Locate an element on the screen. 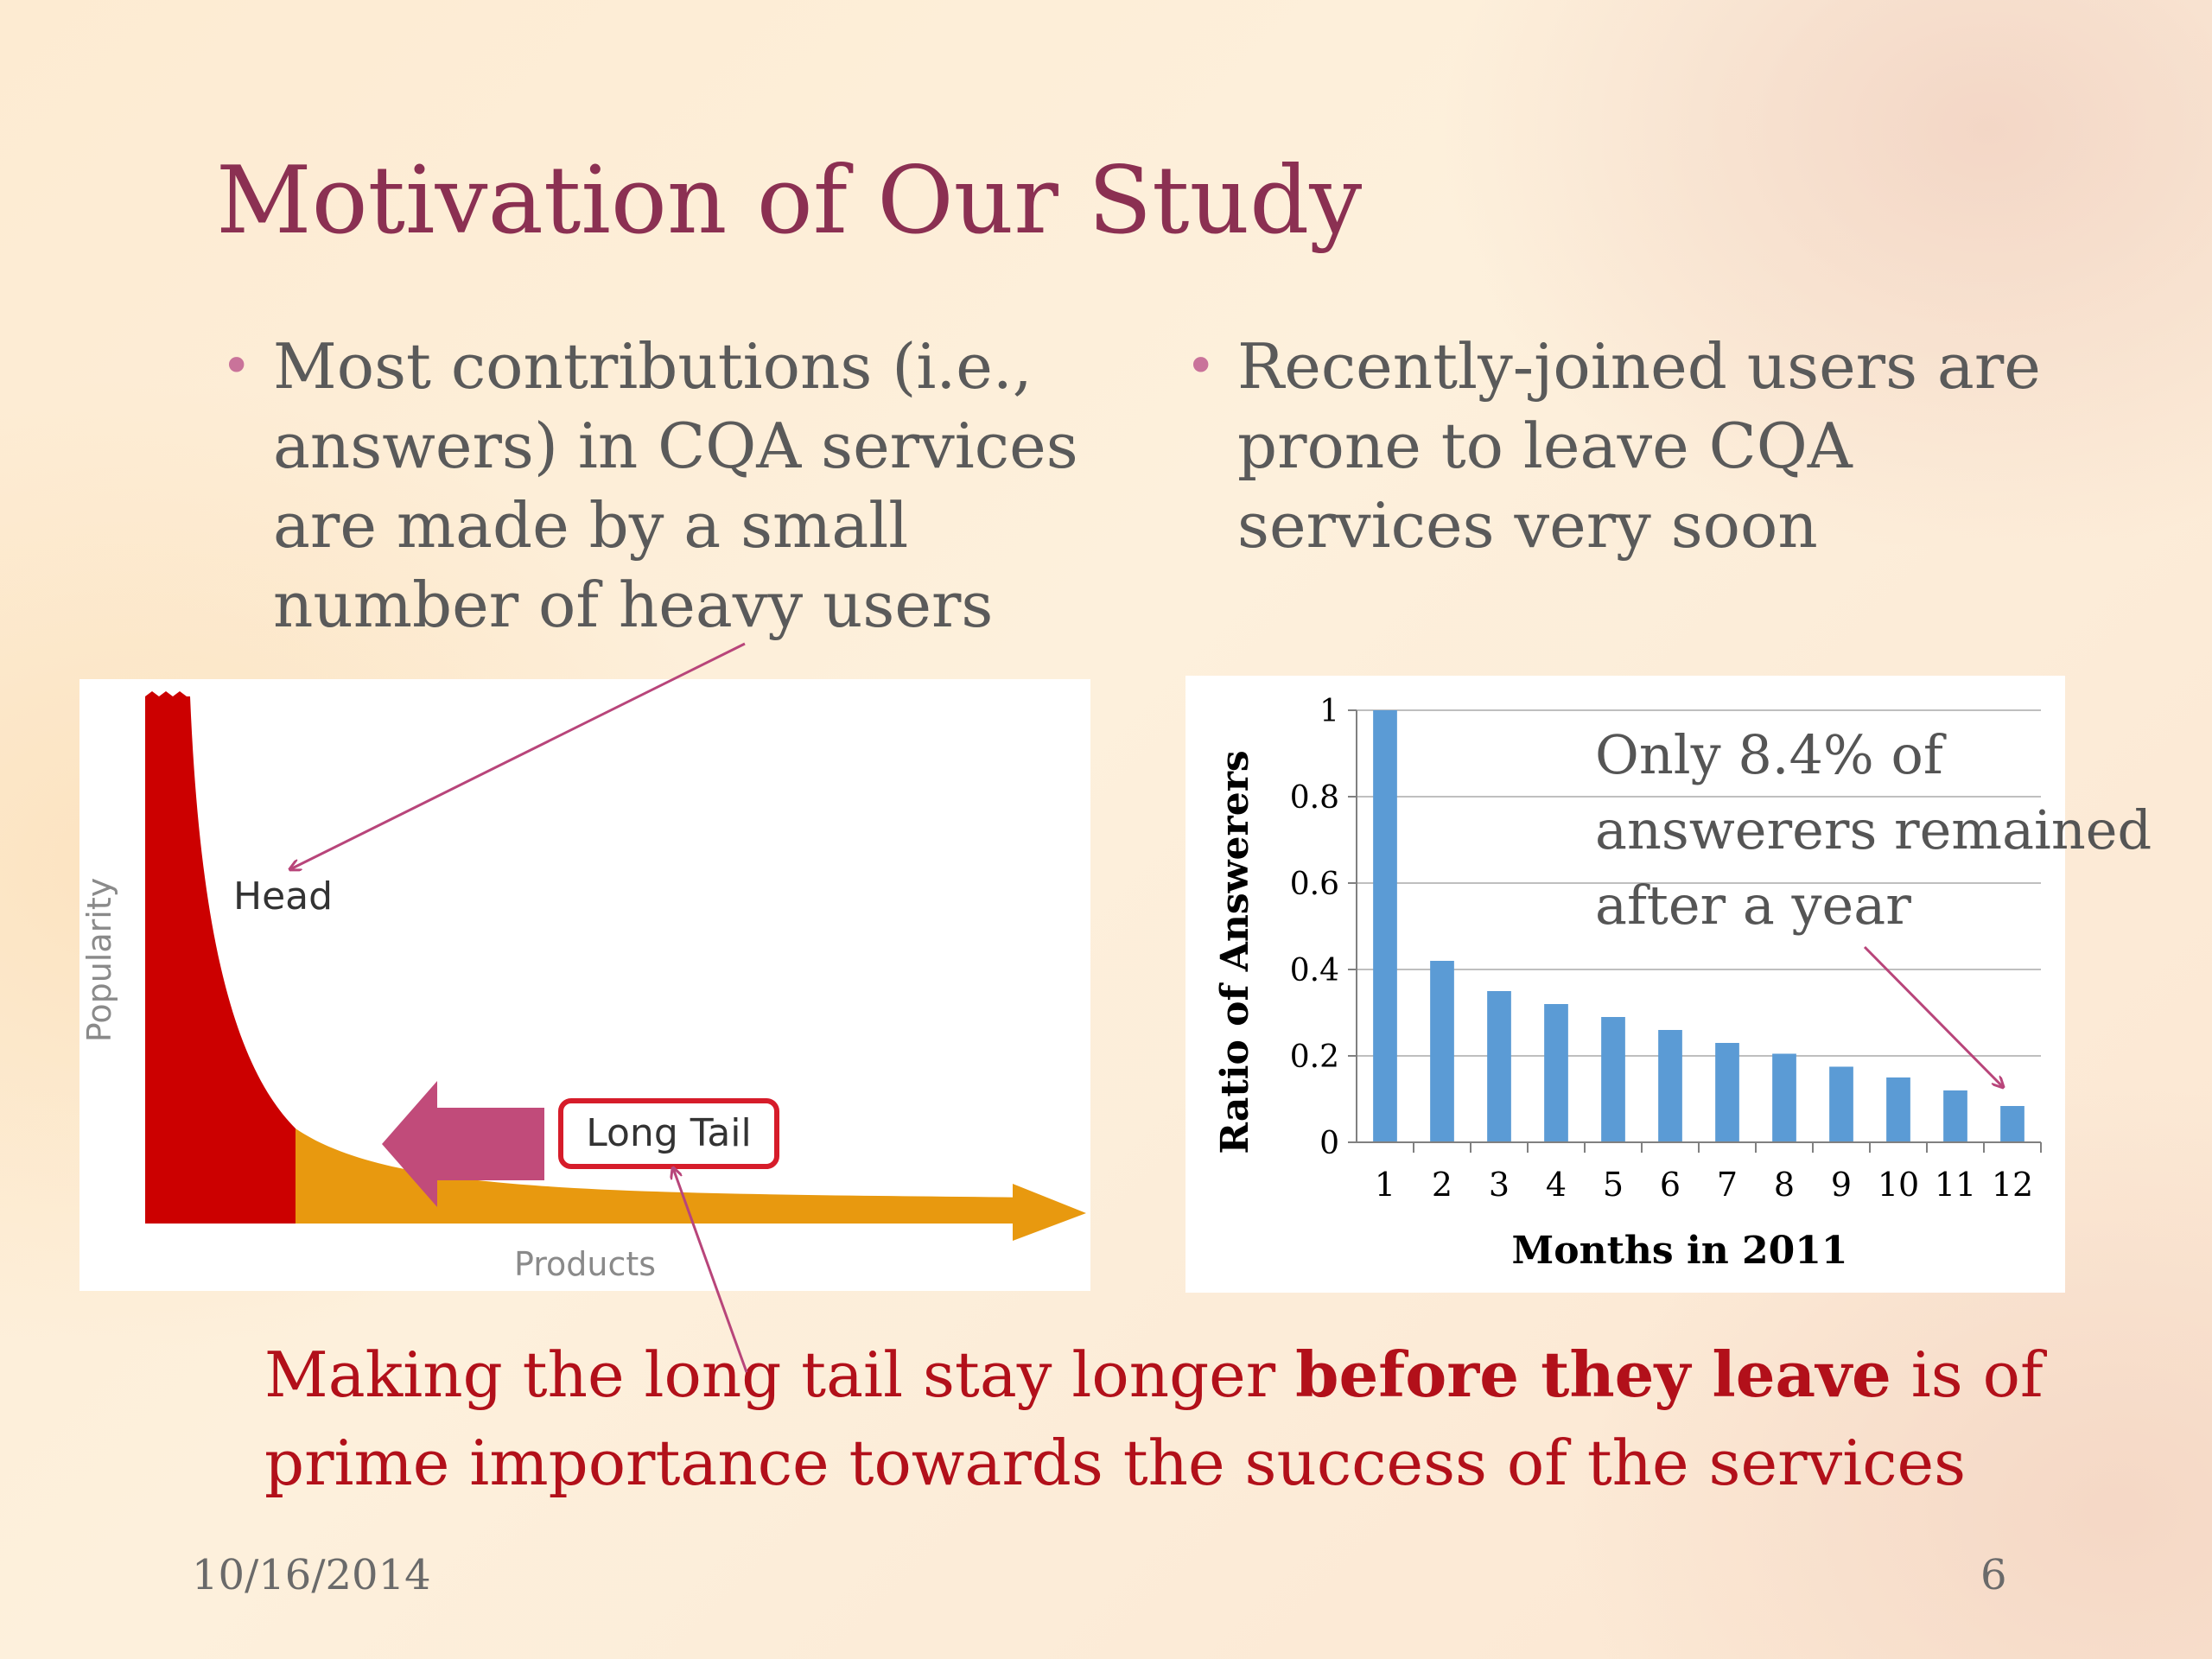 The height and width of the screenshot is (1659, 2212). y-axis-title: Ratio of Answerers is located at coordinates (1235, 952).